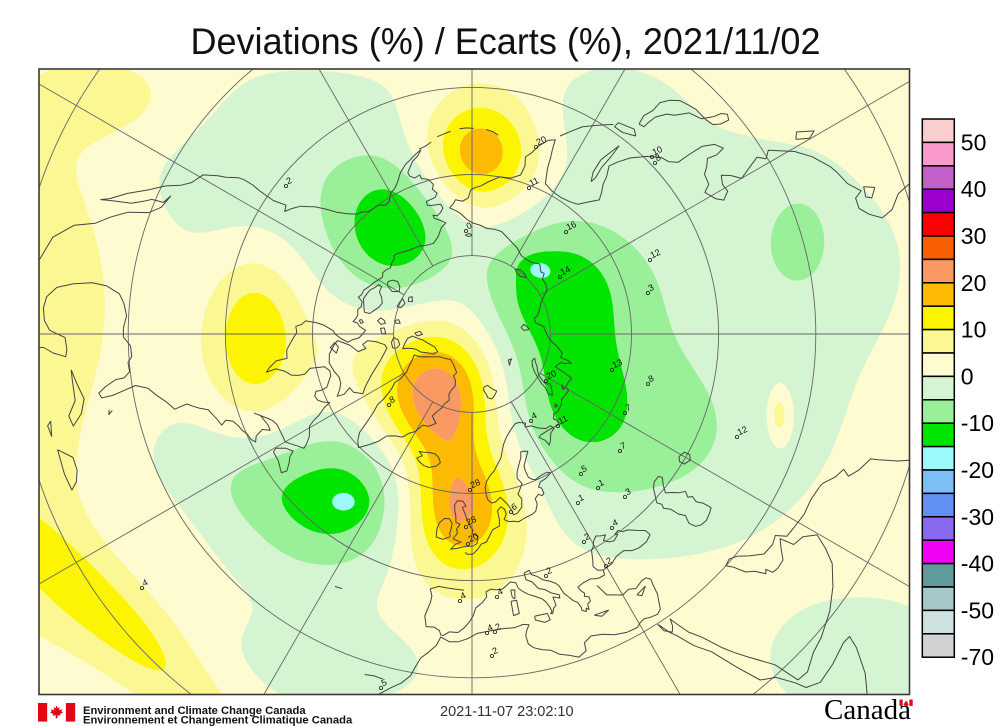 The width and height of the screenshot is (1000, 726). Describe the element at coordinates (514, 506) in the screenshot. I see `svg-text: 6` at that location.